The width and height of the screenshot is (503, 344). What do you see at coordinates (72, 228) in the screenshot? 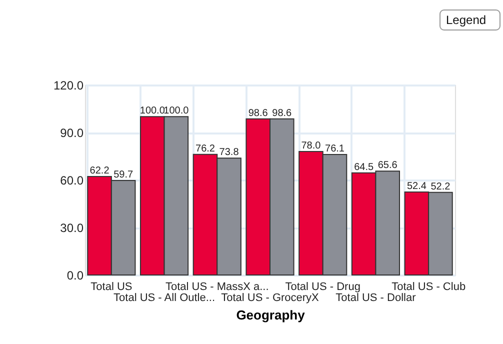
I see `y-tick-label: 30.0` at bounding box center [72, 228].